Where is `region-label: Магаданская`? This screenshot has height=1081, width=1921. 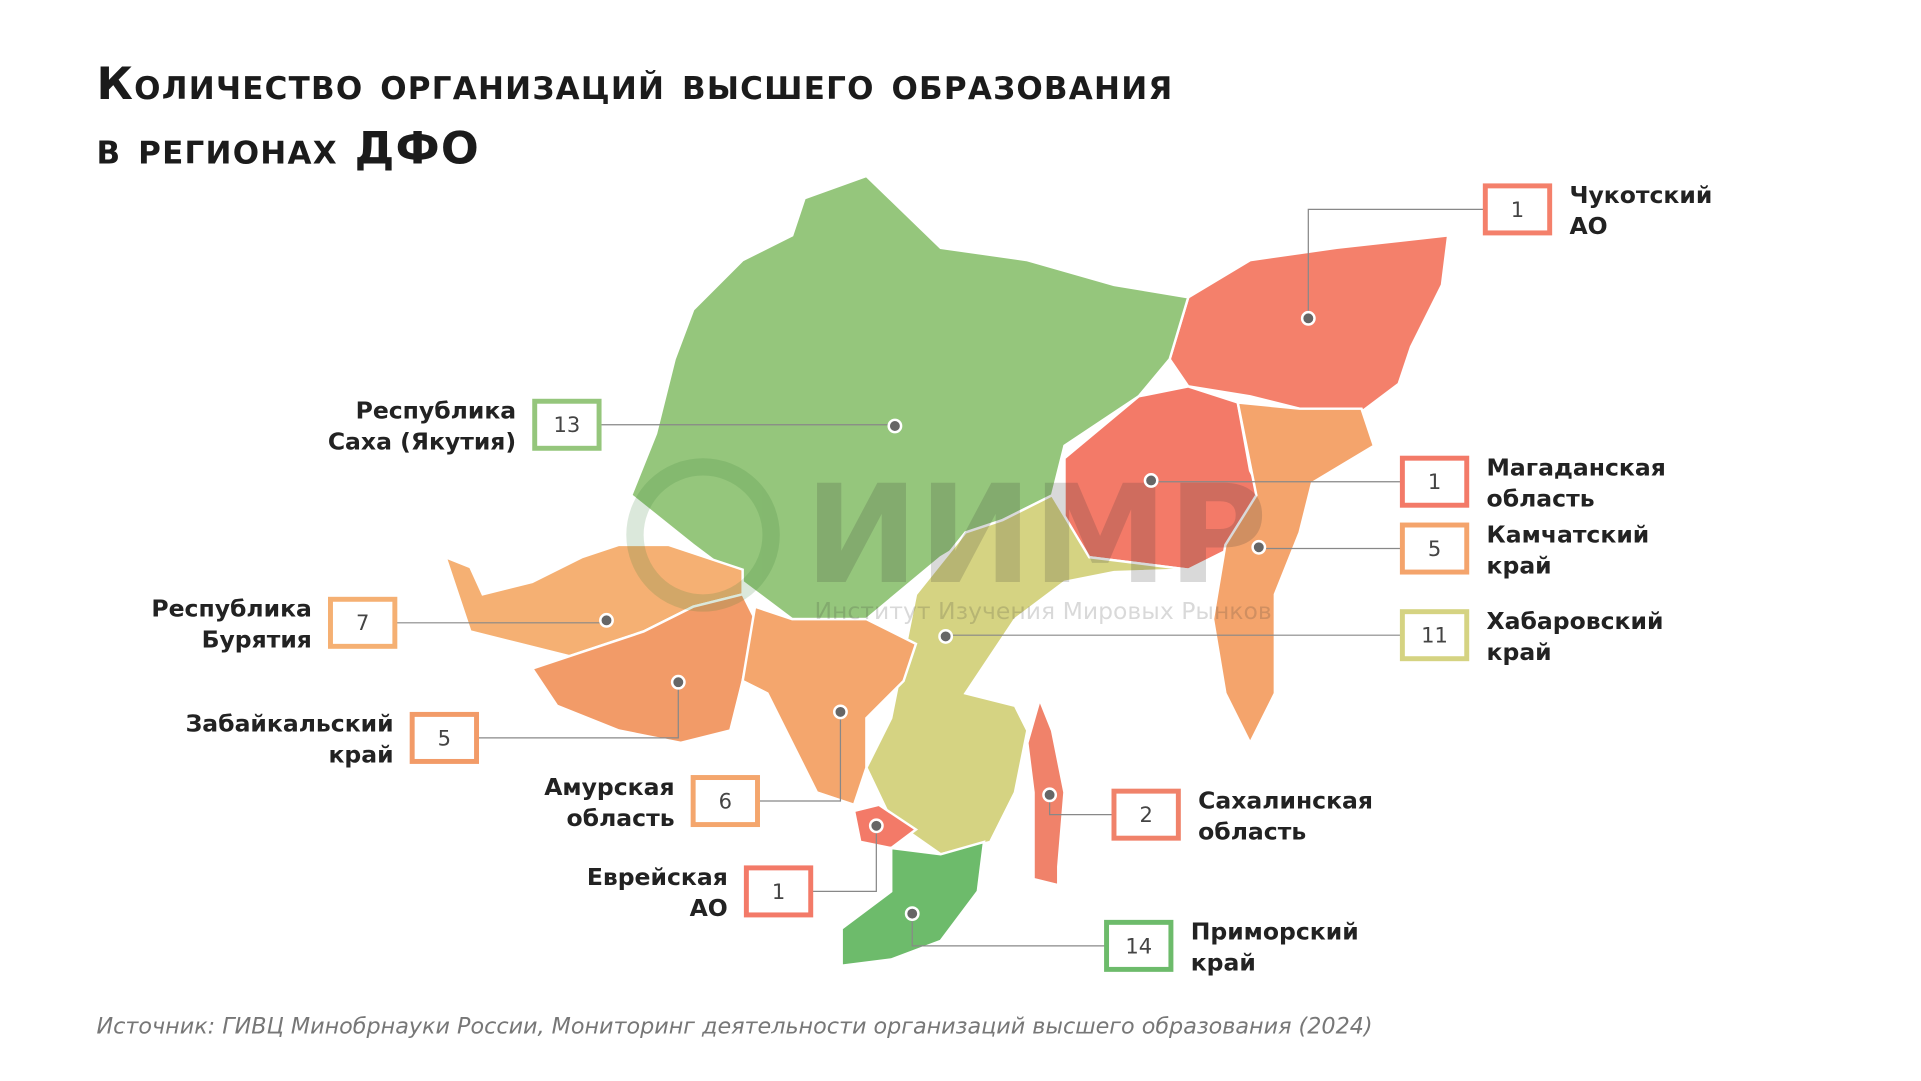
region-label: Магаданская is located at coordinates (1576, 468).